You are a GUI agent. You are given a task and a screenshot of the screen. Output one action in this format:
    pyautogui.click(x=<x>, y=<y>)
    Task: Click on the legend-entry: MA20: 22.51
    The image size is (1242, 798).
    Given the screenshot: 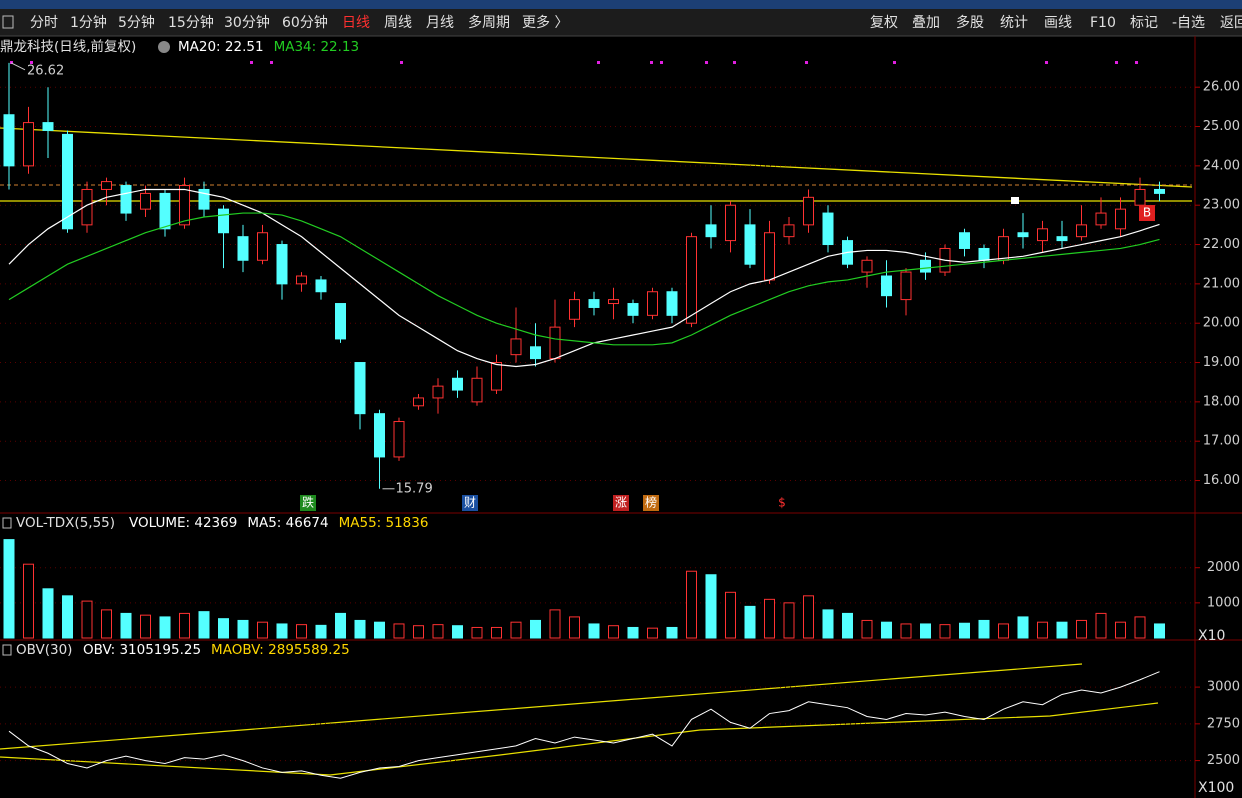 What is the action you would take?
    pyautogui.click(x=221, y=47)
    